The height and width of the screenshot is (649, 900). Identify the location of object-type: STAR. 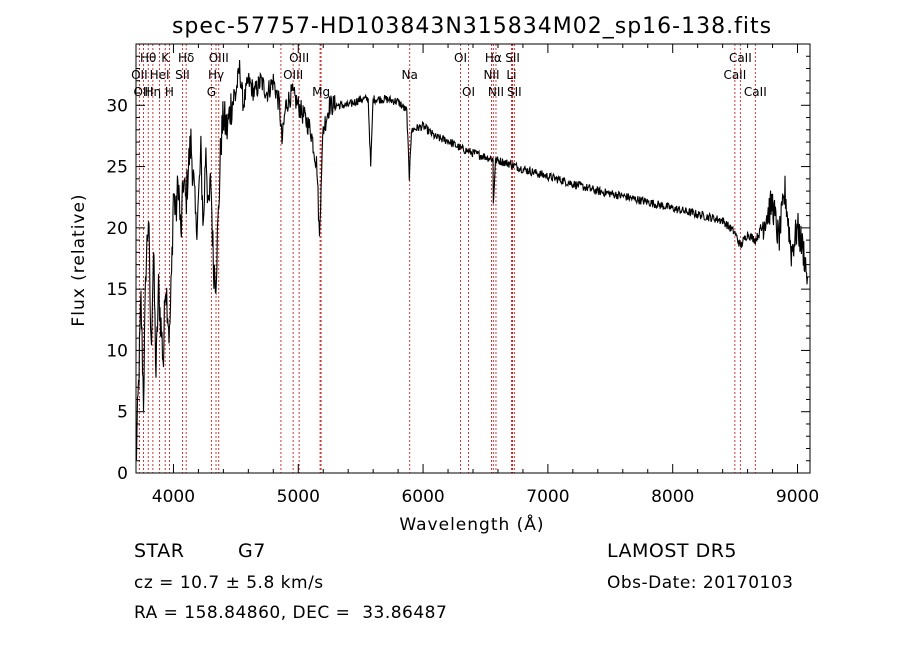
(159, 551).